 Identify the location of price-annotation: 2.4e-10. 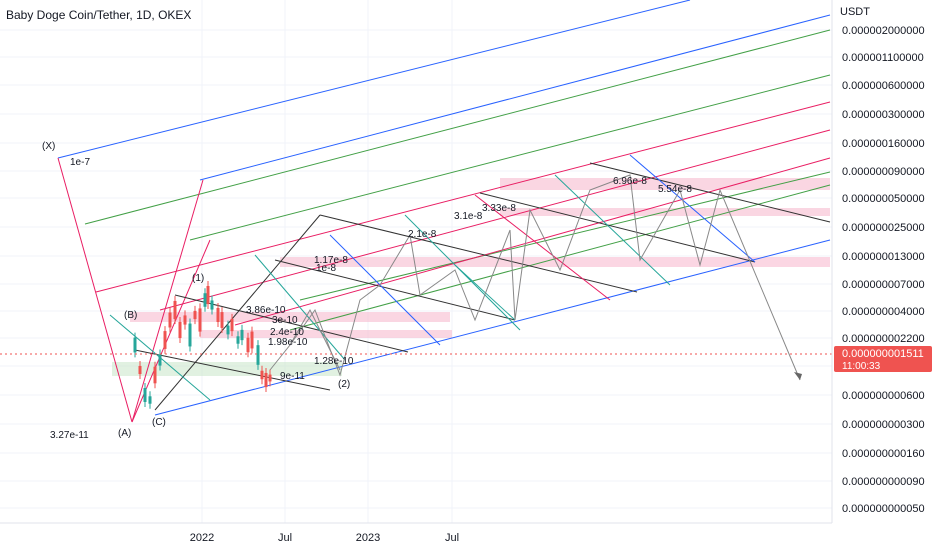
(287, 332).